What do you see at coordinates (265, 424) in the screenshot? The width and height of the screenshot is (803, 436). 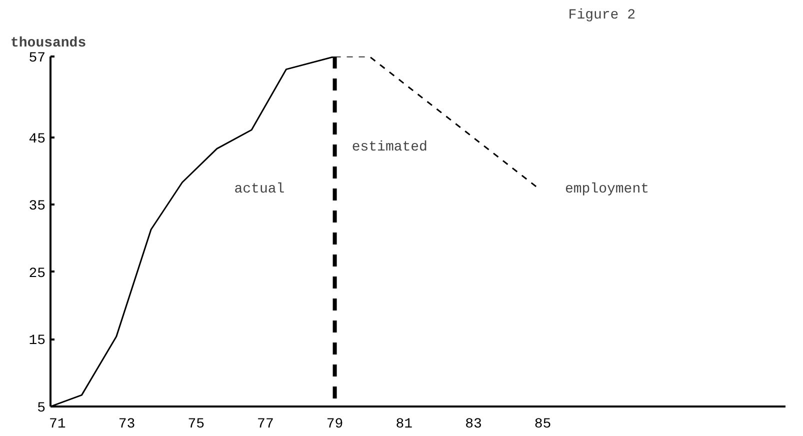 I see `x-tick-label: 77` at bounding box center [265, 424].